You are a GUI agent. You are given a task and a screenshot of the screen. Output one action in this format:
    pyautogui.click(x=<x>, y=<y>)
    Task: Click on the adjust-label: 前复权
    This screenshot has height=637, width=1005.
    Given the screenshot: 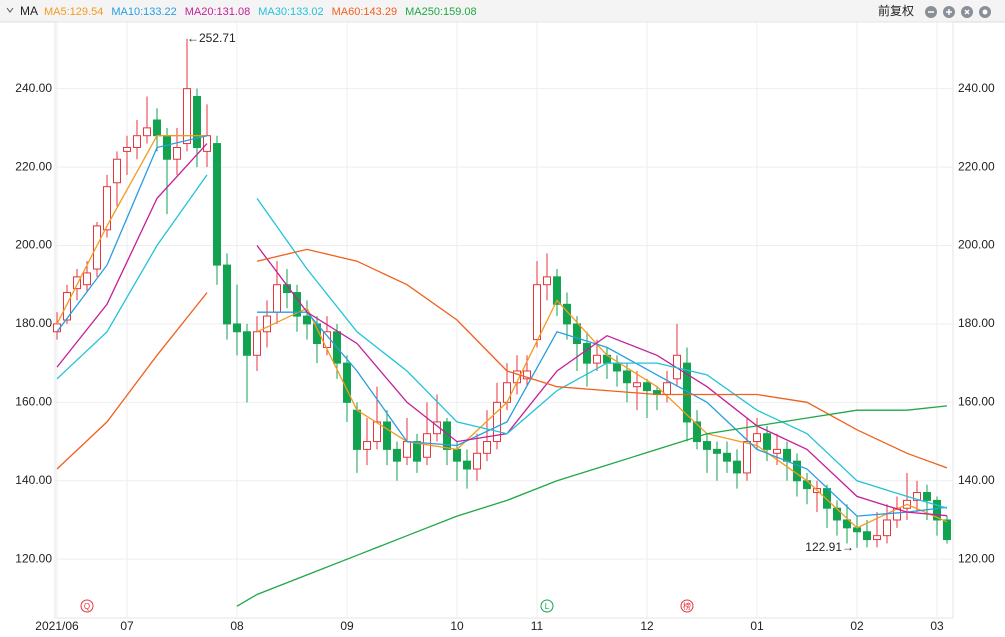 What is the action you would take?
    pyautogui.click(x=896, y=10)
    